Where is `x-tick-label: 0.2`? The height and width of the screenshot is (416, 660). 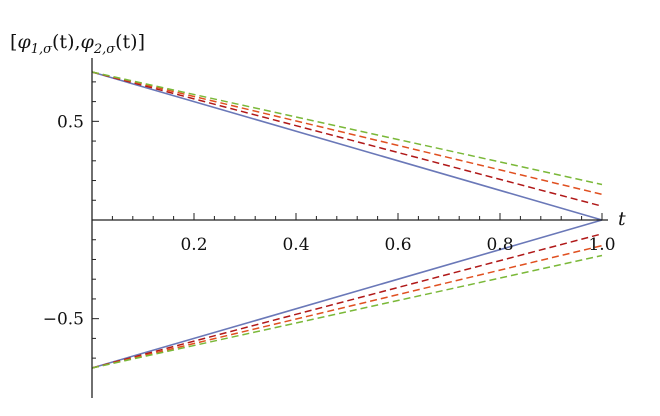 x-tick-label: 0.2 is located at coordinates (193, 245).